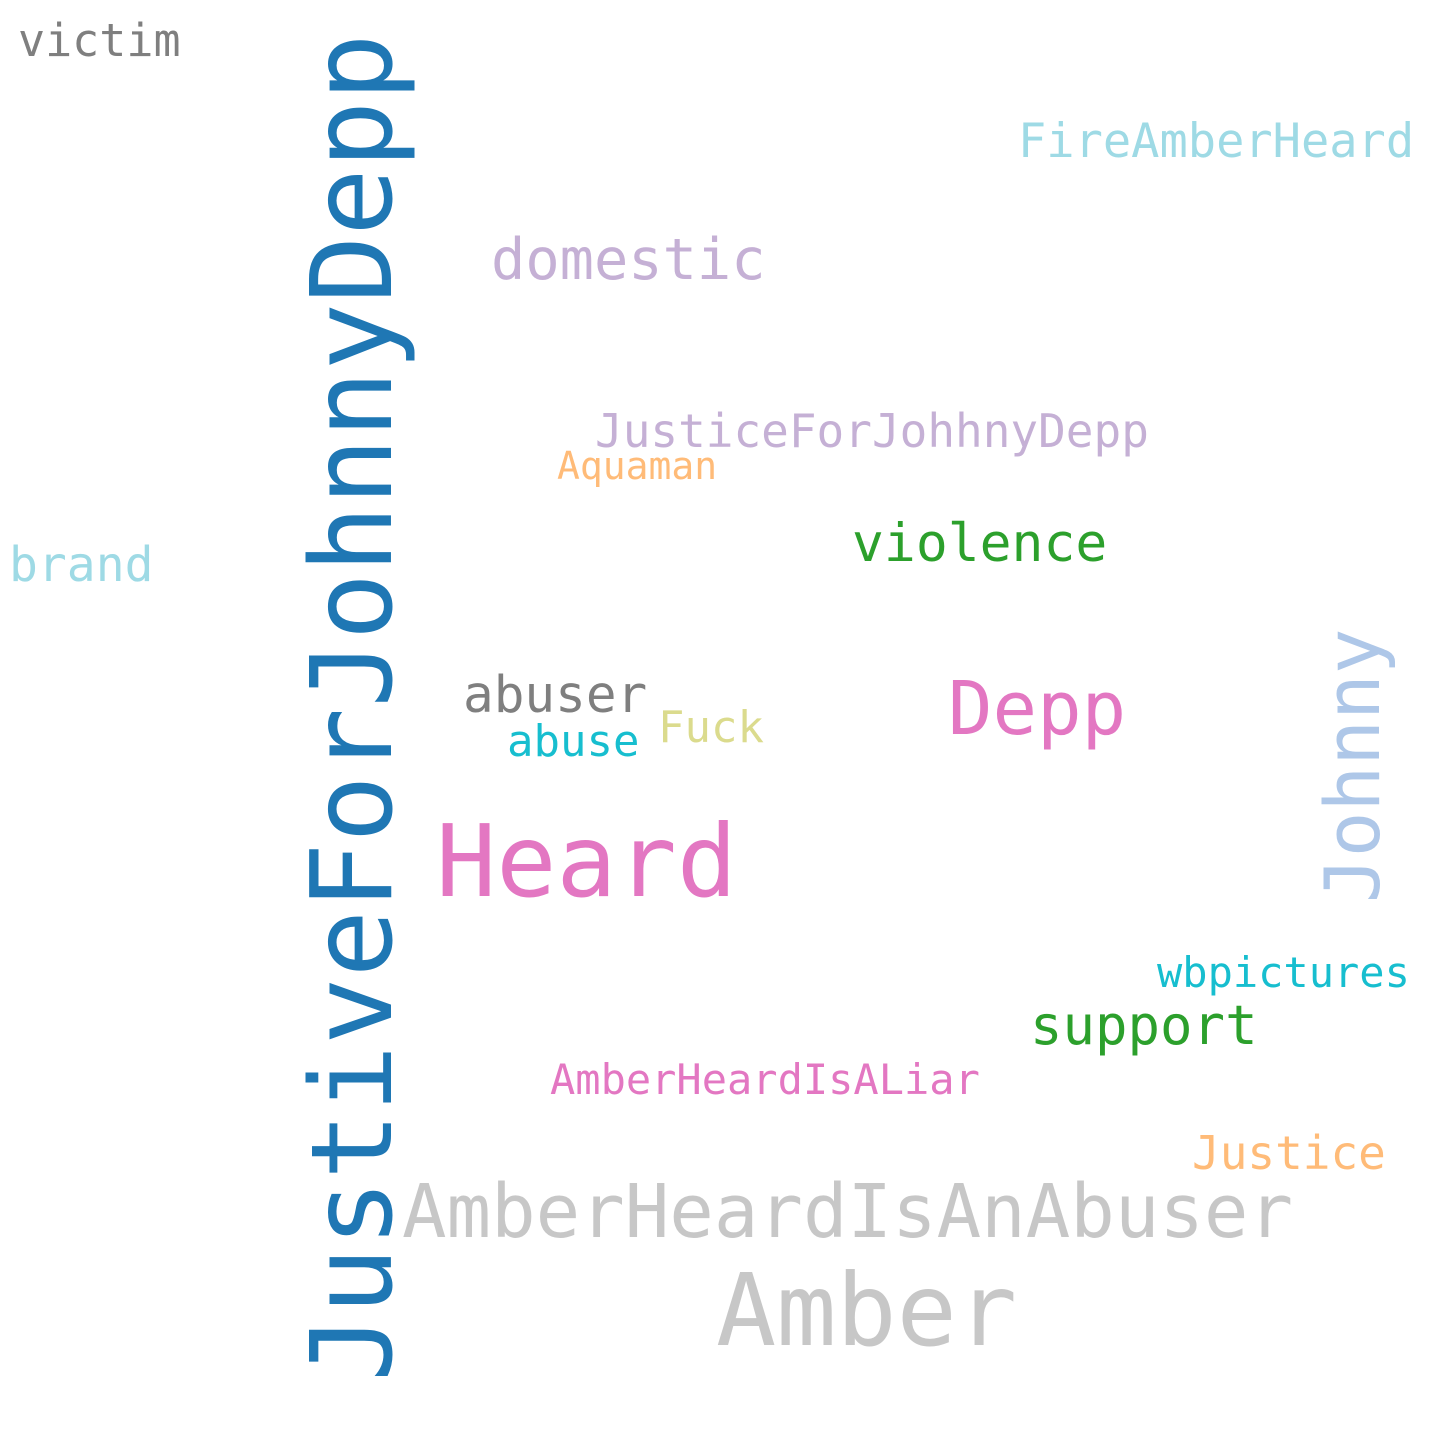  What do you see at coordinates (872, 431) in the screenshot?
I see `word-justiceforjohhnydepp: JusticeForJohhnyDepp` at bounding box center [872, 431].